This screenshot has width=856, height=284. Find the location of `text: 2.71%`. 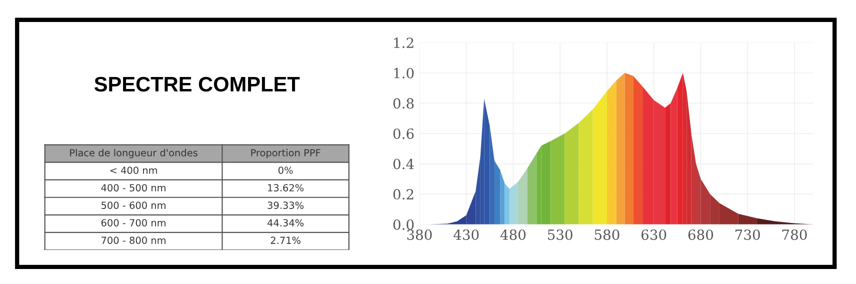

text: 2.71% is located at coordinates (285, 240).